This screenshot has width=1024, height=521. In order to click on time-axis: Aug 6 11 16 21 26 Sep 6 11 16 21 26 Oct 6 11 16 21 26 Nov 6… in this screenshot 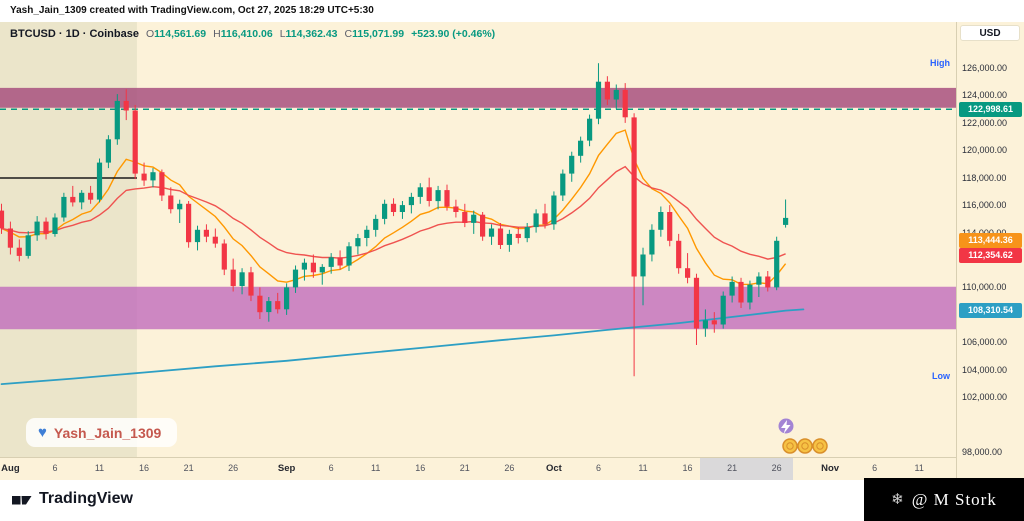, I will do `click(478, 468)`.